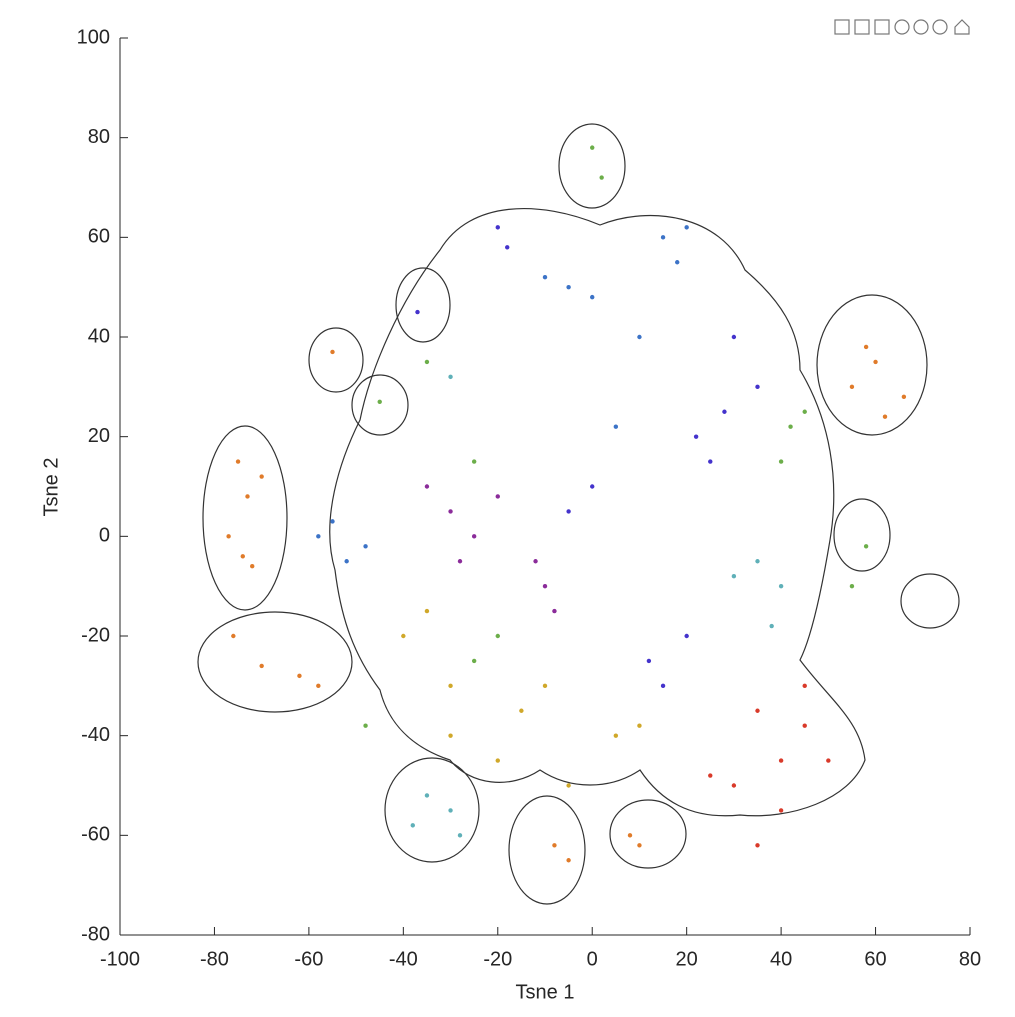 The image size is (1015, 1017). Describe the element at coordinates (970, 959) in the screenshot. I see `x-tick-label: 80` at that location.